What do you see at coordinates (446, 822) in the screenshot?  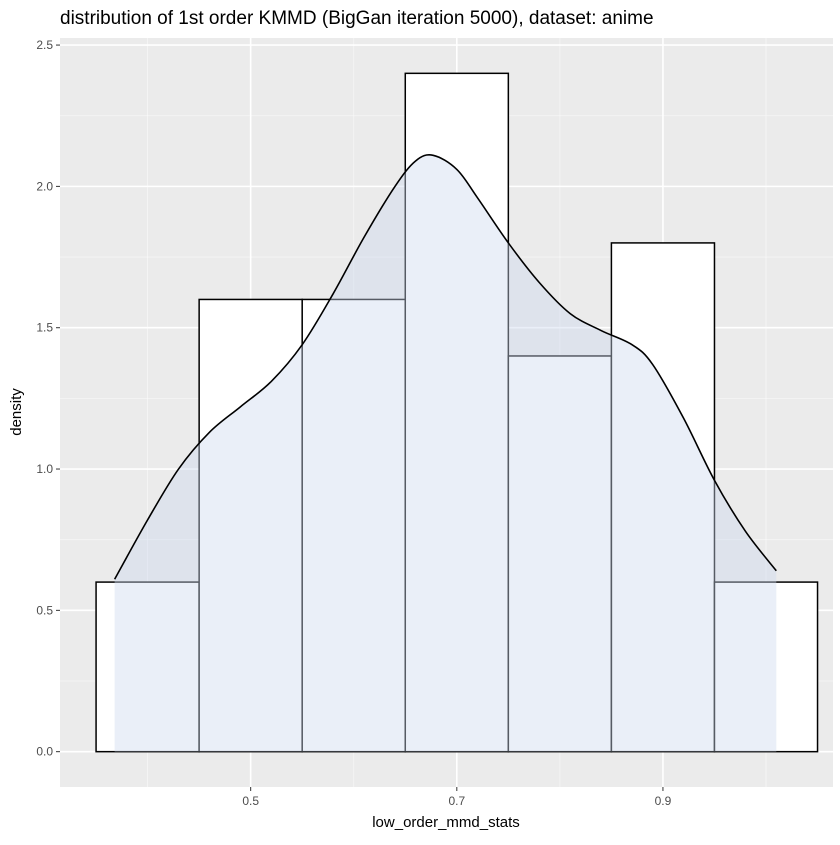 I see `x-axis-title: low_order_mmd_stats` at bounding box center [446, 822].